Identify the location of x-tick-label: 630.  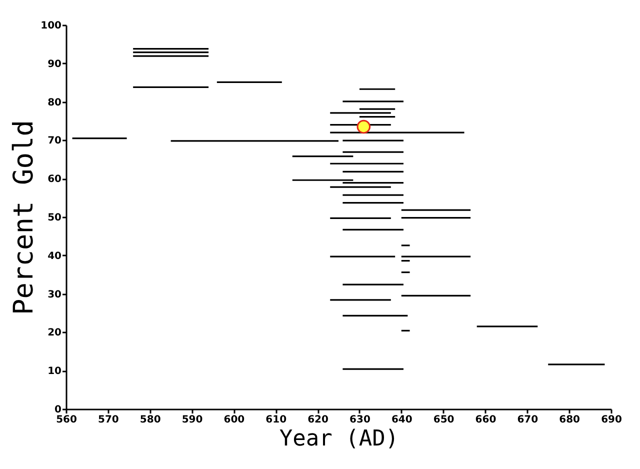
(360, 420).